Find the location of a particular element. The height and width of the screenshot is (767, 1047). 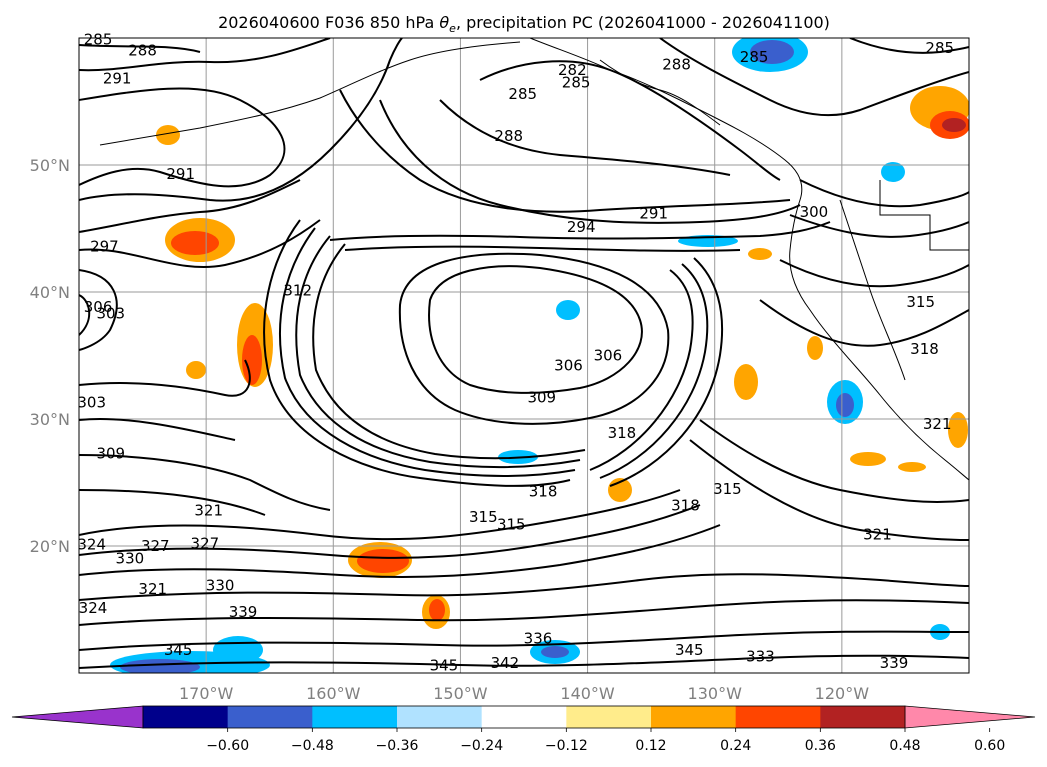

colorbar-tick-label: −0.60 is located at coordinates (227, 746).